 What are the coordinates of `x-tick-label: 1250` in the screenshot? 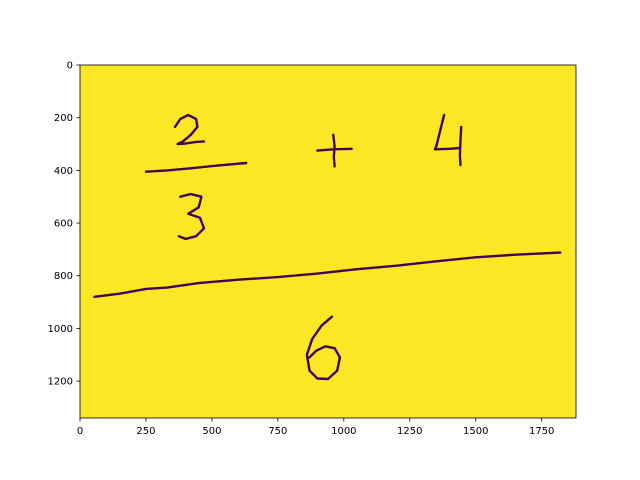 It's located at (409, 431).